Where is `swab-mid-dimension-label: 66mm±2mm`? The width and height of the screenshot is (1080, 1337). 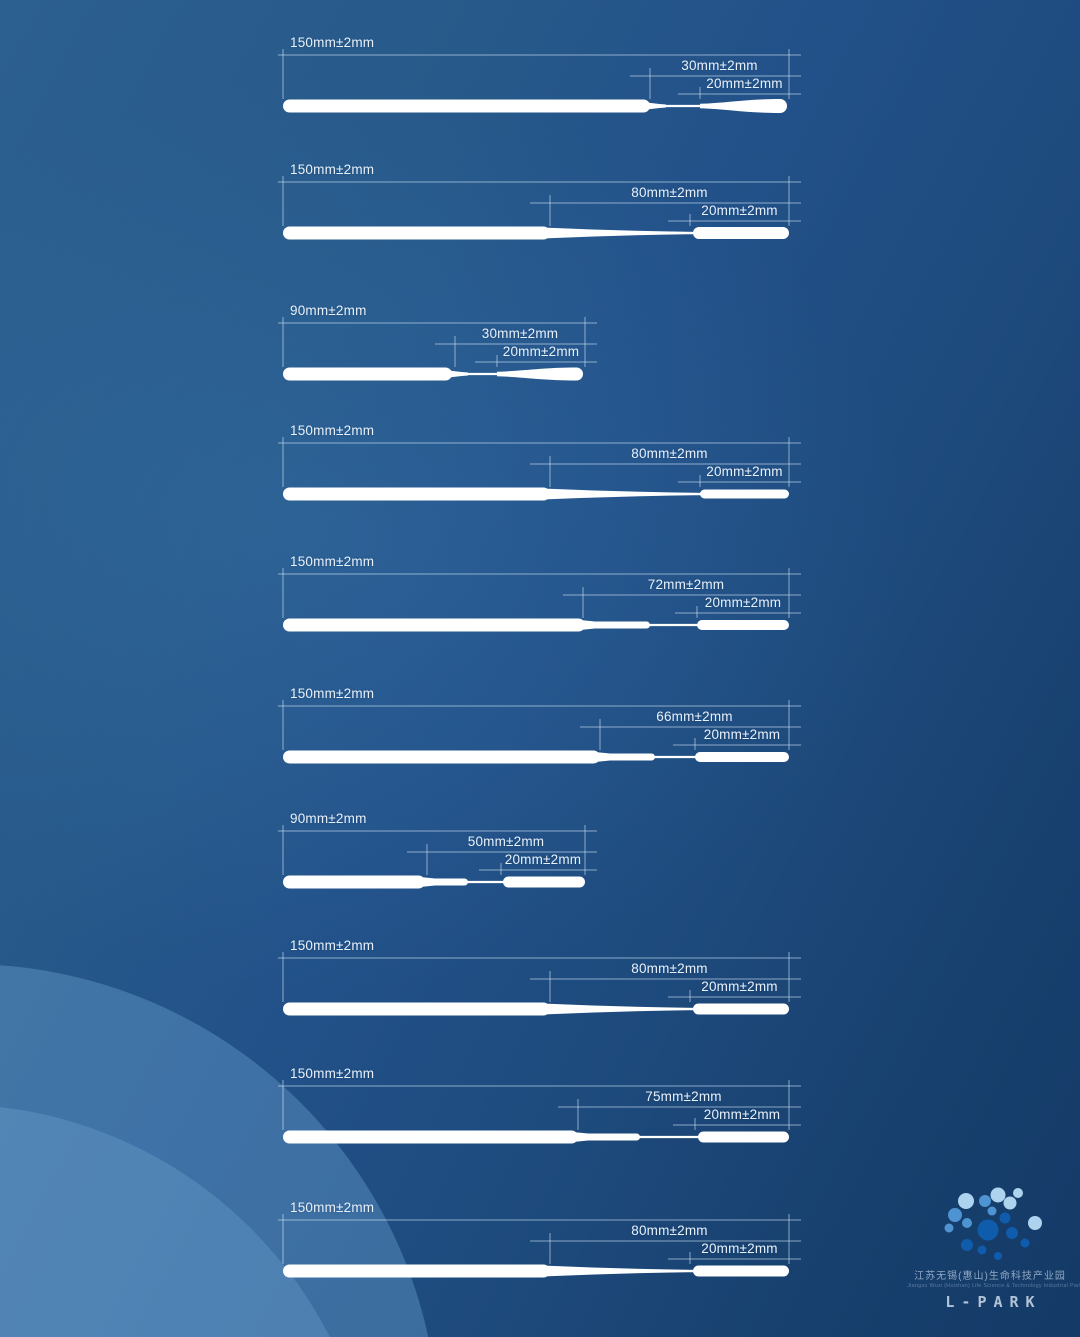
swab-mid-dimension-label: 66mm±2mm is located at coordinates (694, 716).